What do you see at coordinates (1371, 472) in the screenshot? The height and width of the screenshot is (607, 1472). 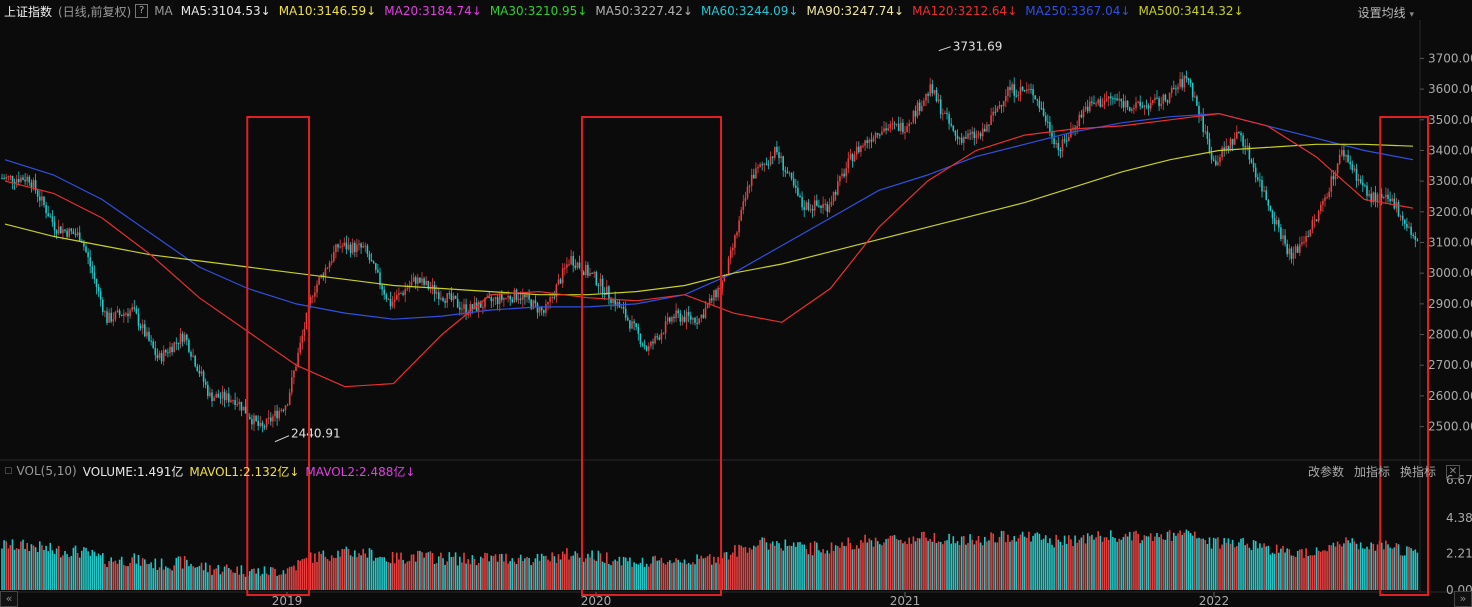 I see `add-indicator-button: 加指标` at bounding box center [1371, 472].